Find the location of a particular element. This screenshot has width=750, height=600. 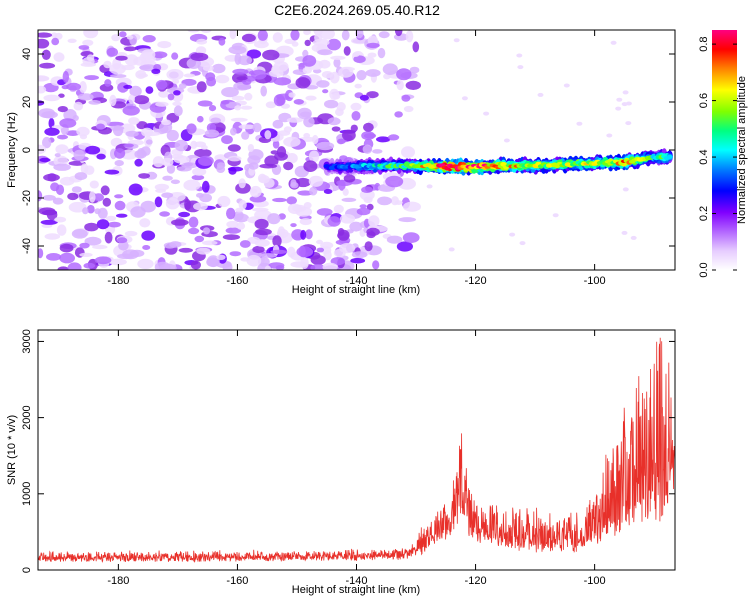

x-tick-label: -120 is located at coordinates (476, 581).